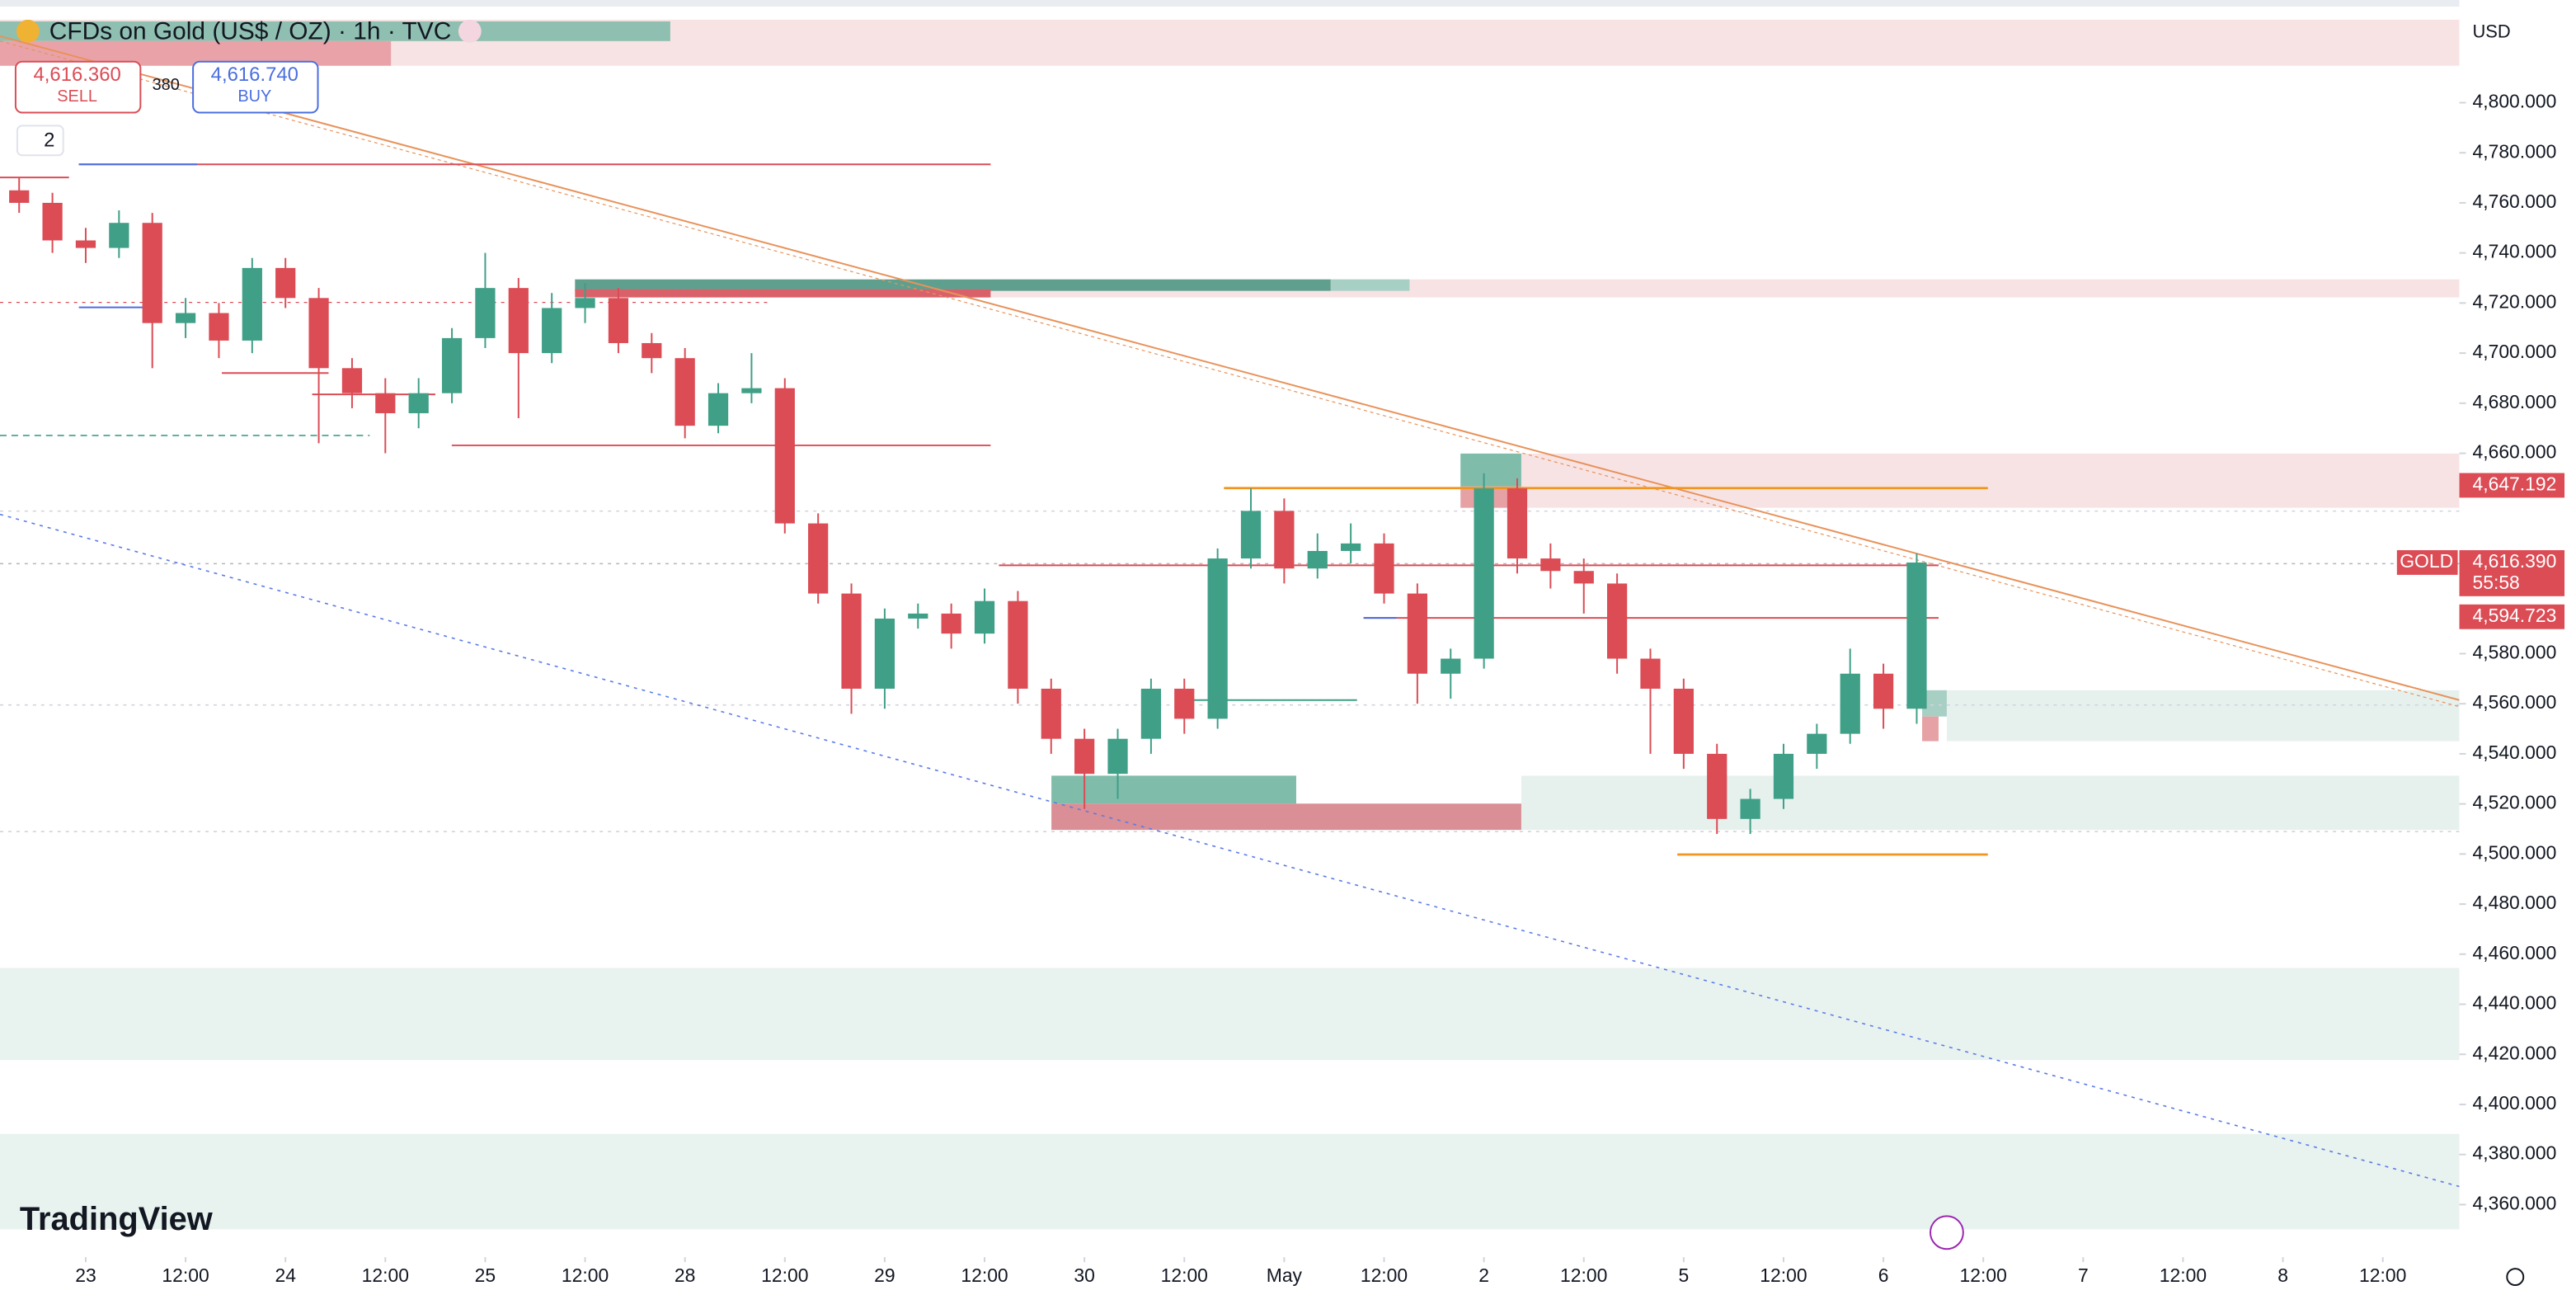 This screenshot has height=1295, width=2576. What do you see at coordinates (1288, 3) in the screenshot?
I see `top-bar` at bounding box center [1288, 3].